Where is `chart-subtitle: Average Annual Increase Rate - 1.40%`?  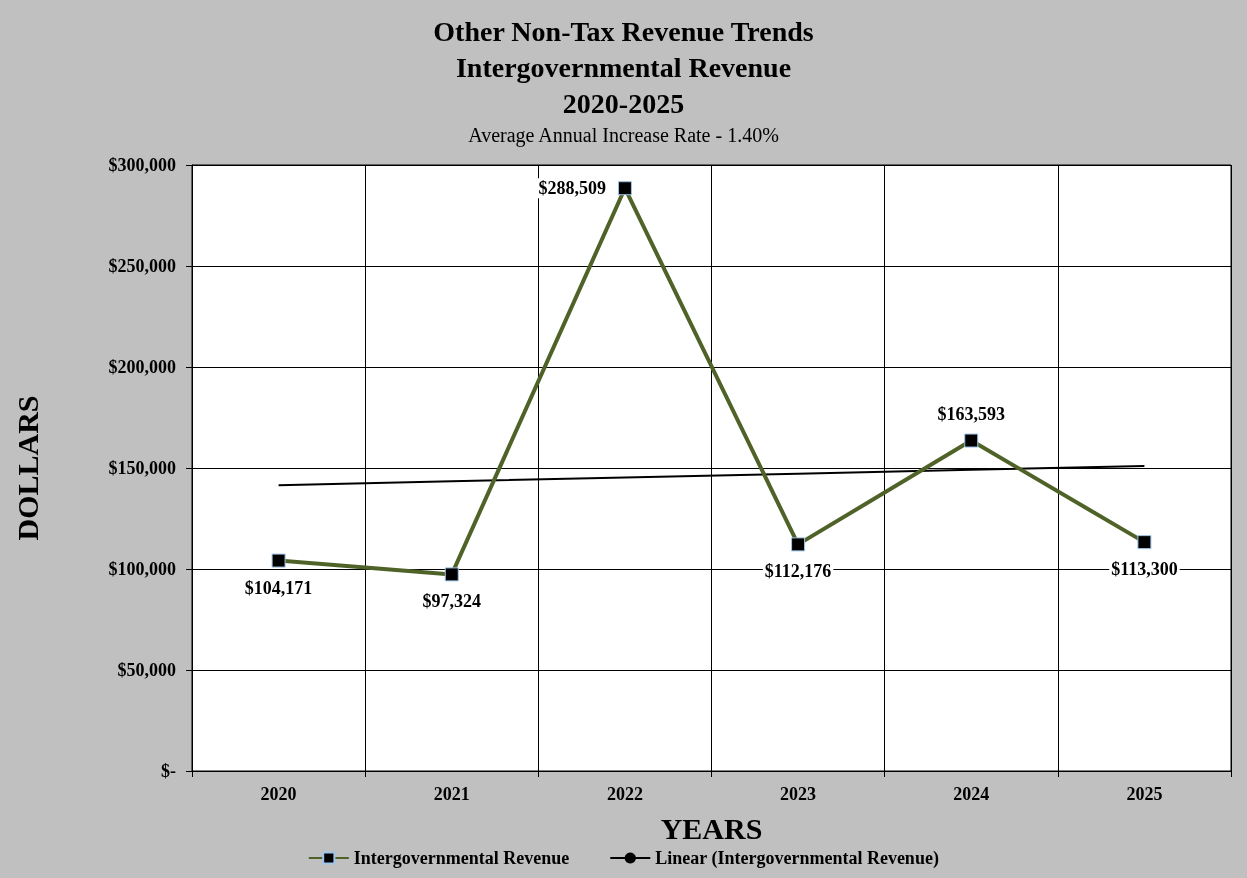
chart-subtitle: Average Annual Increase Rate - 1.40% is located at coordinates (623, 135).